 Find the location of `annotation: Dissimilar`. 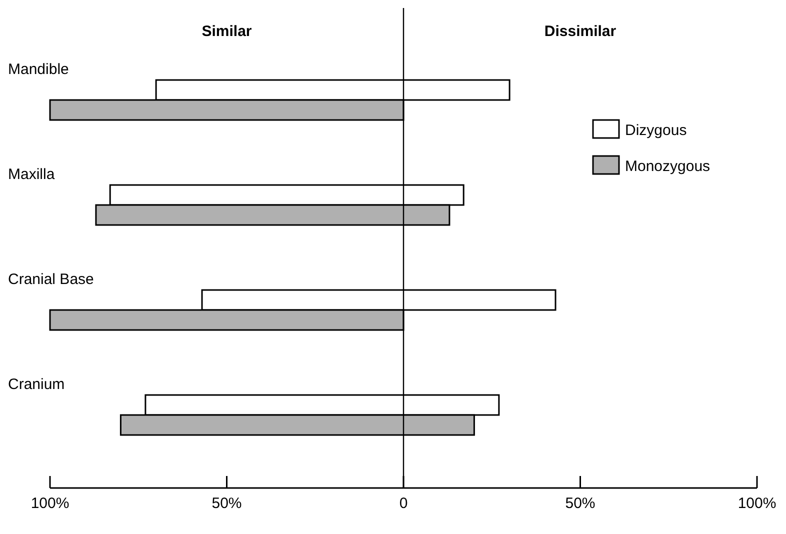

annotation: Dissimilar is located at coordinates (580, 31).